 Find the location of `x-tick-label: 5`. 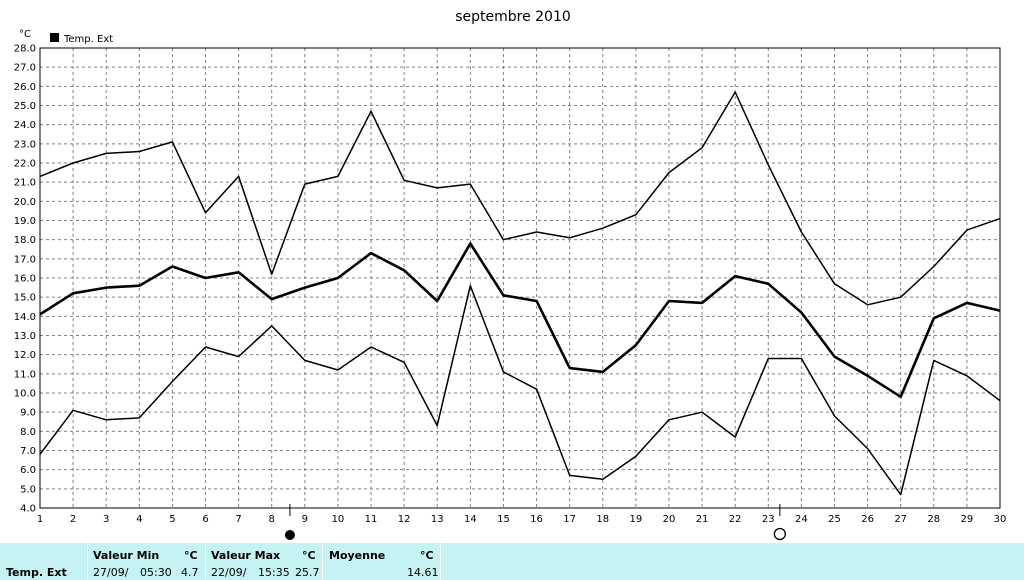

x-tick-label: 5 is located at coordinates (172, 519).